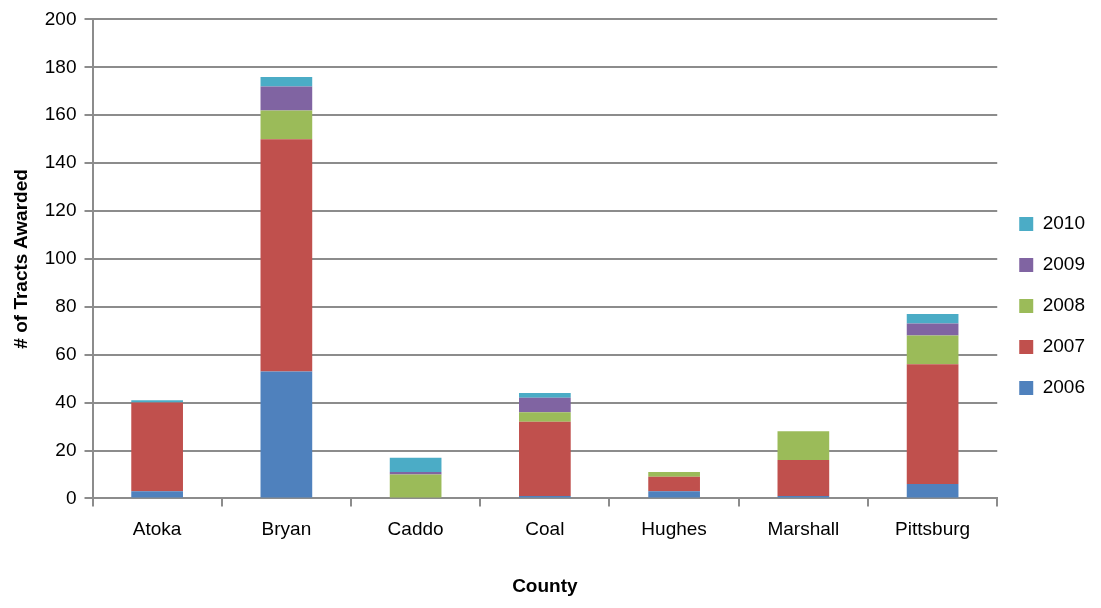  I want to click on x-tick-label: Pittsburg, so click(933, 529).